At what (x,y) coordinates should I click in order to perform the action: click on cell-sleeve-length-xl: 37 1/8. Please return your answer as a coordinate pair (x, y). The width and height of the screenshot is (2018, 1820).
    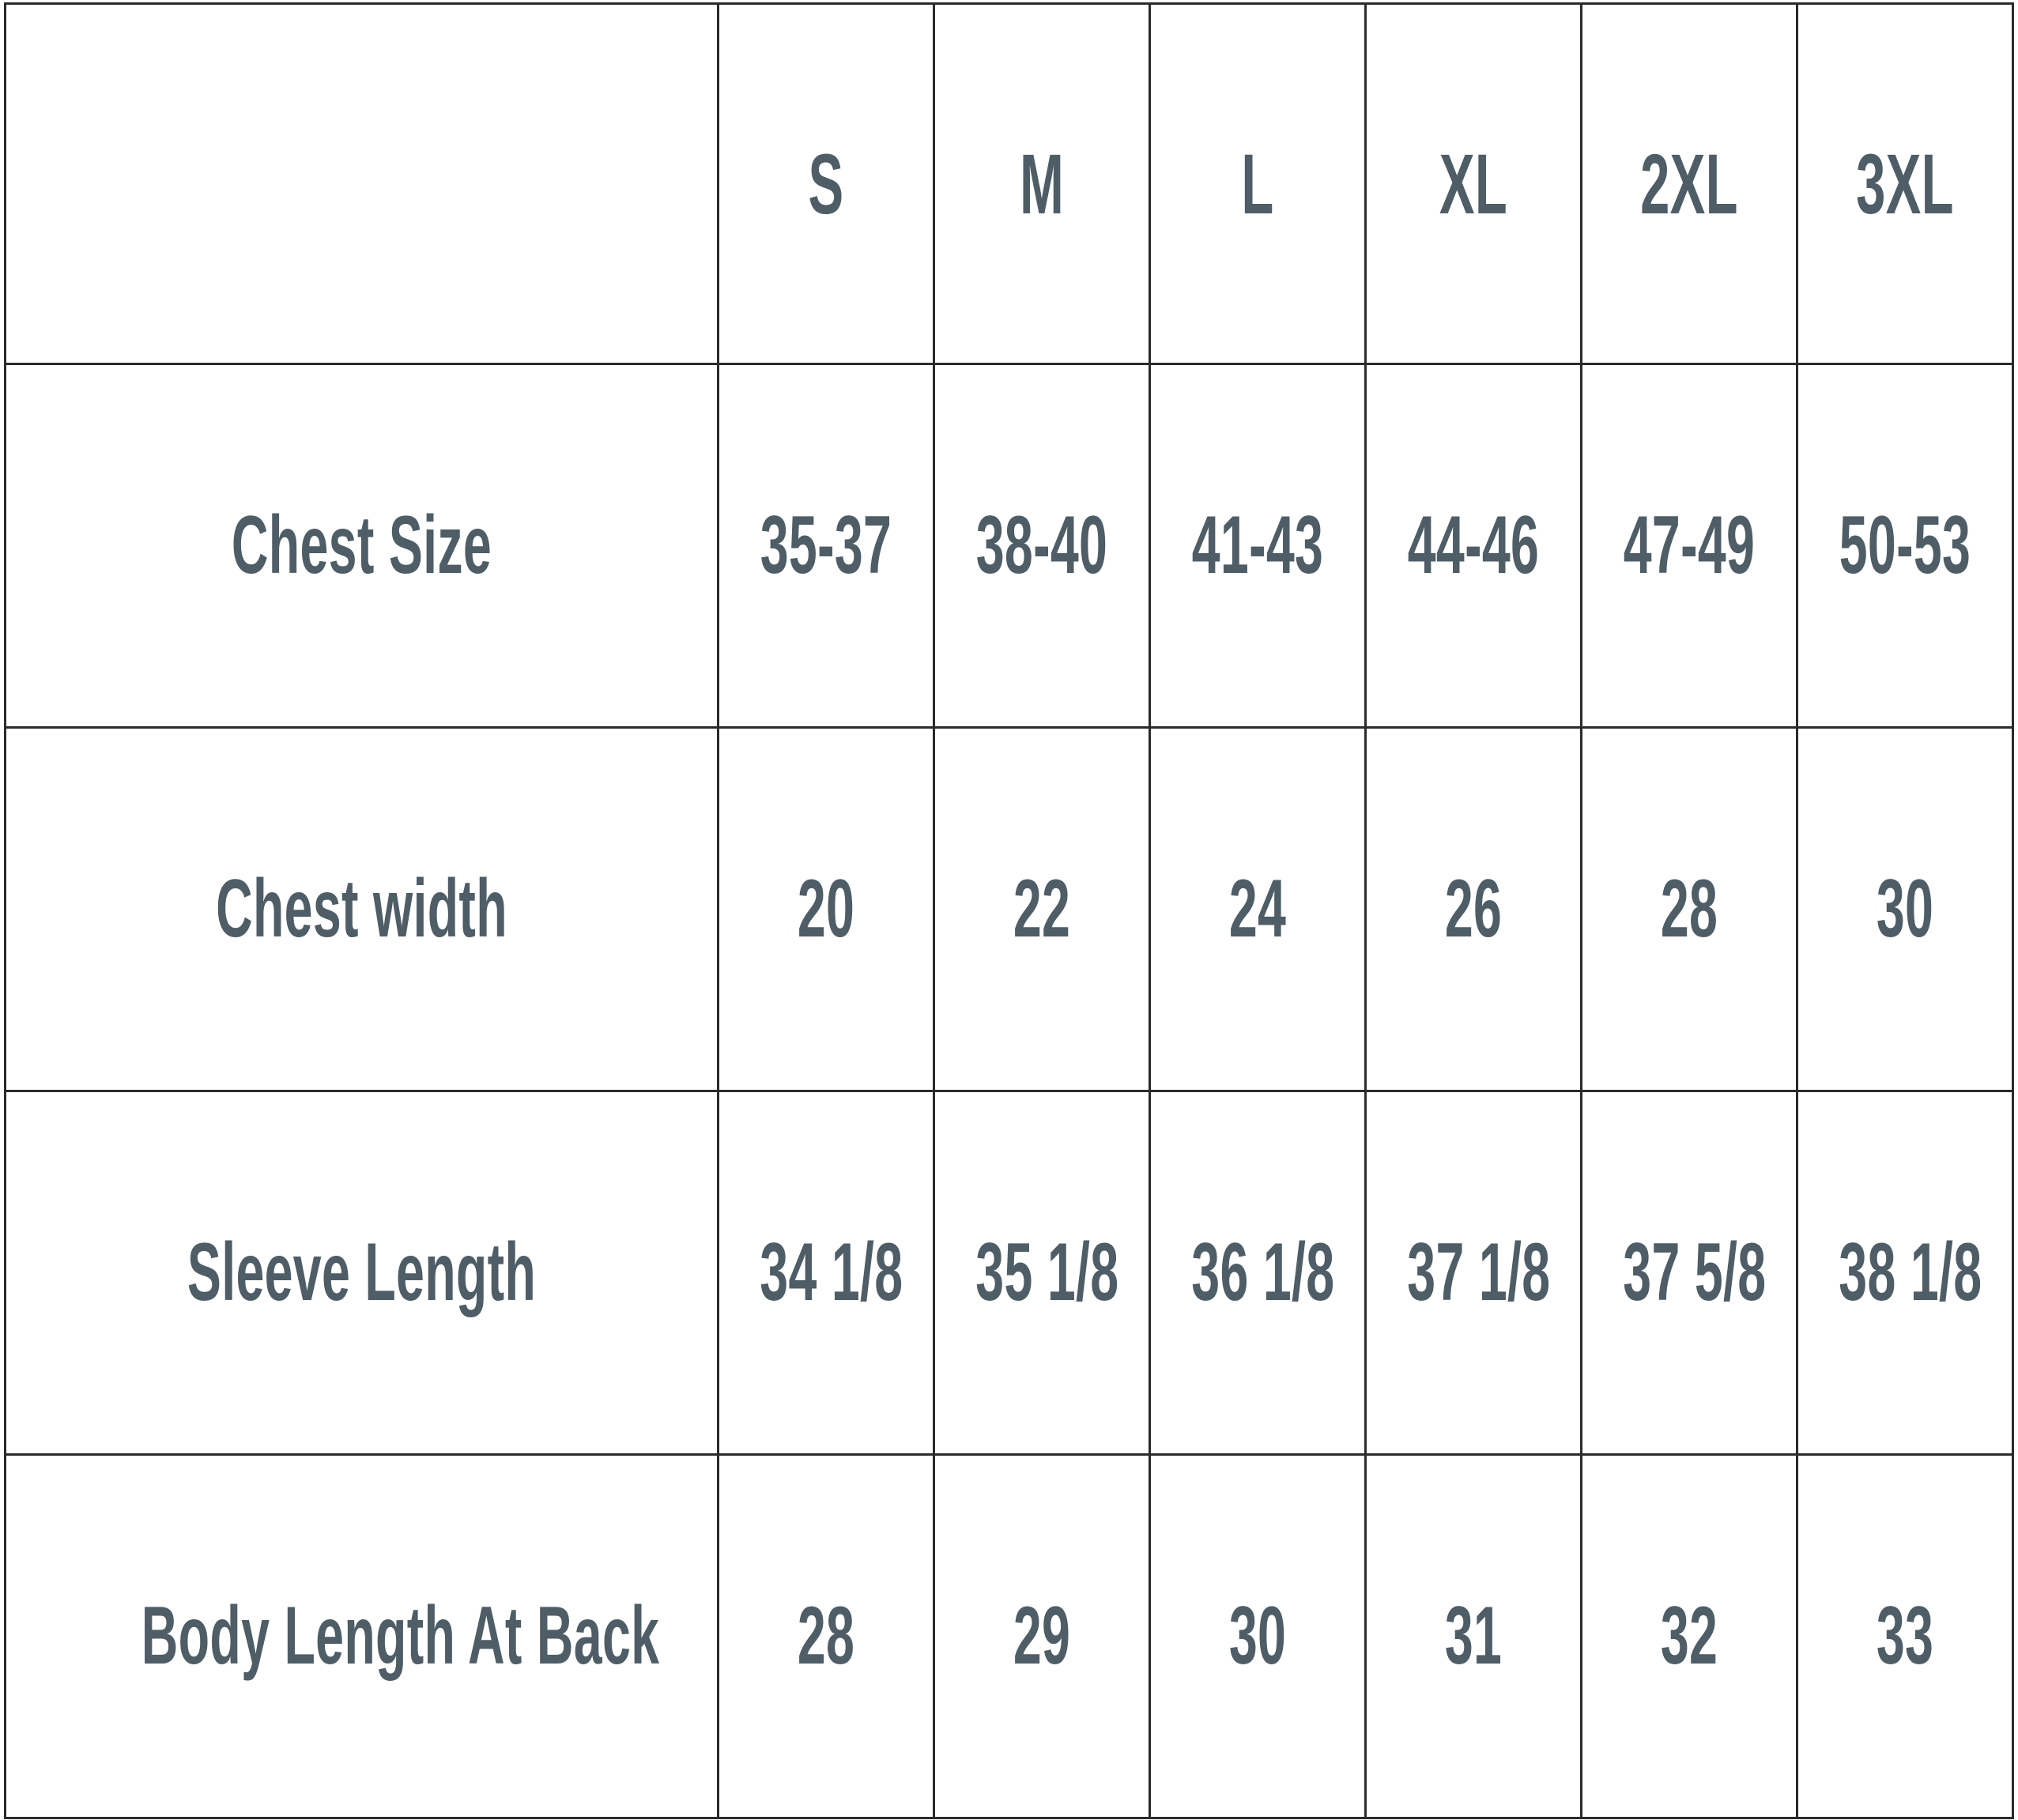
    Looking at the image, I should click on (1473, 1273).